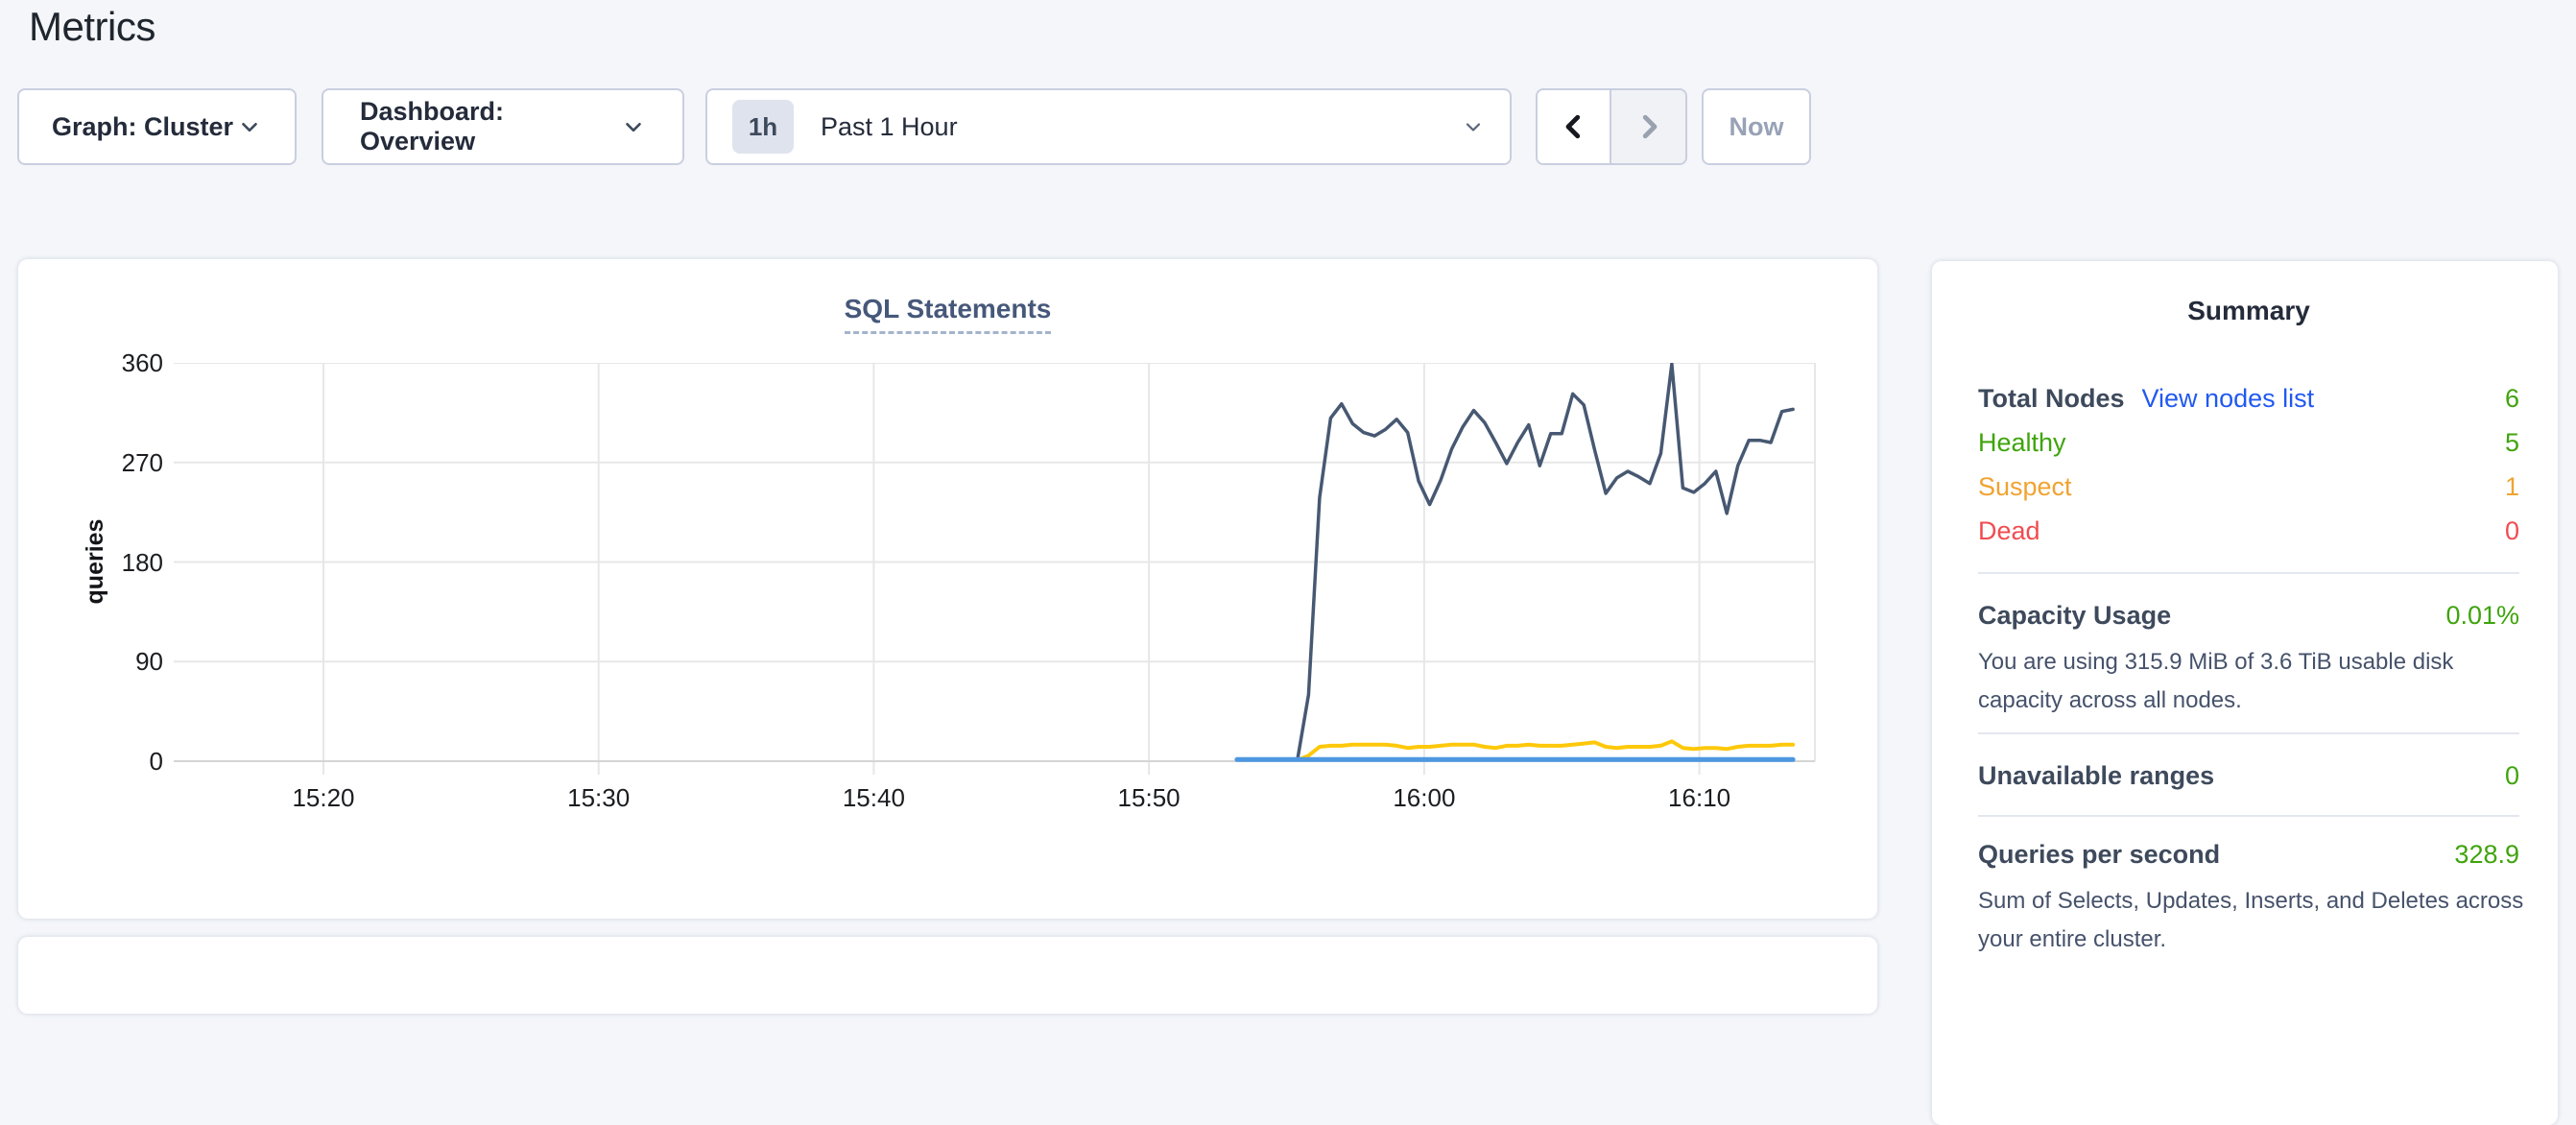 The width and height of the screenshot is (2576, 1125). What do you see at coordinates (1699, 797) in the screenshot?
I see `x-tick-label: 16:10` at bounding box center [1699, 797].